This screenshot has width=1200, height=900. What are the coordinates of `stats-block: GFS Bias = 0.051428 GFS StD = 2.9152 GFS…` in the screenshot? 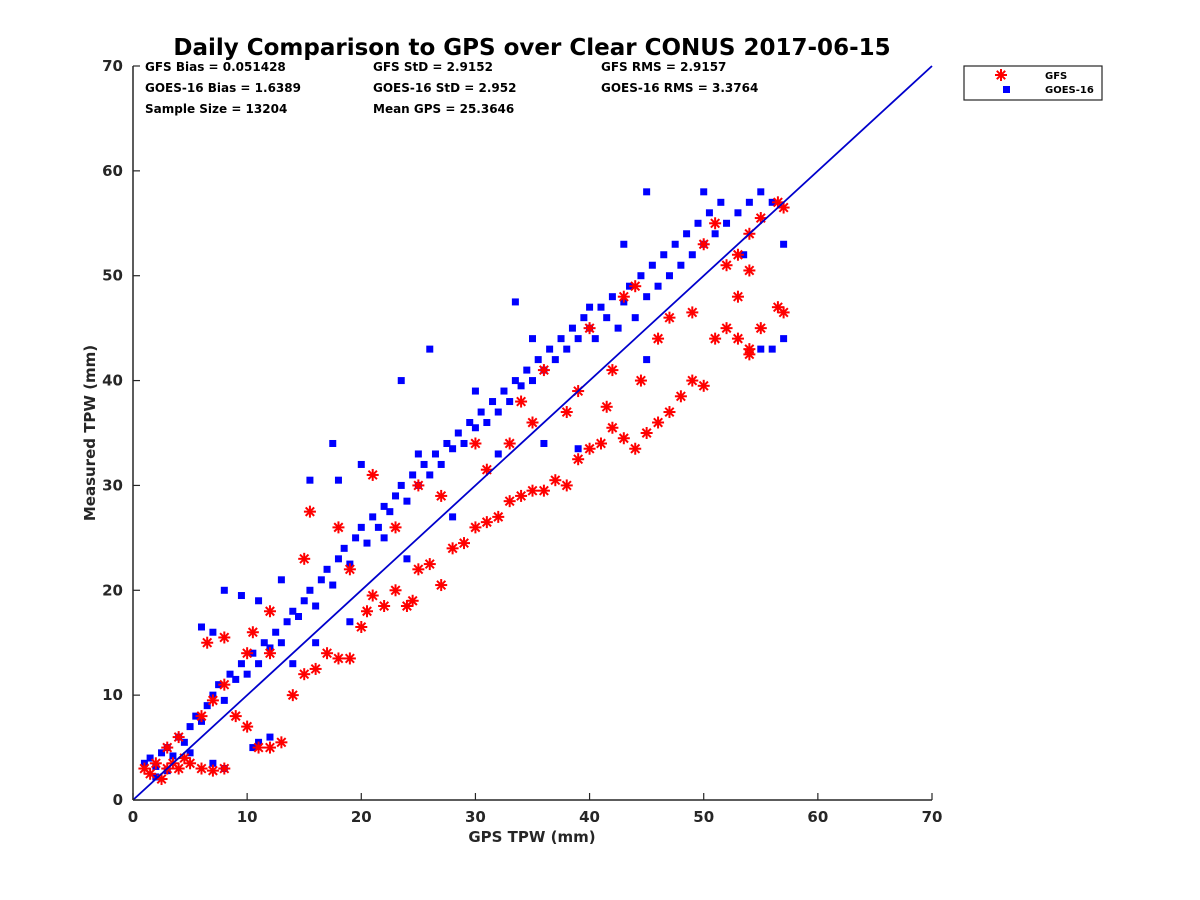 It's located at (451, 88).